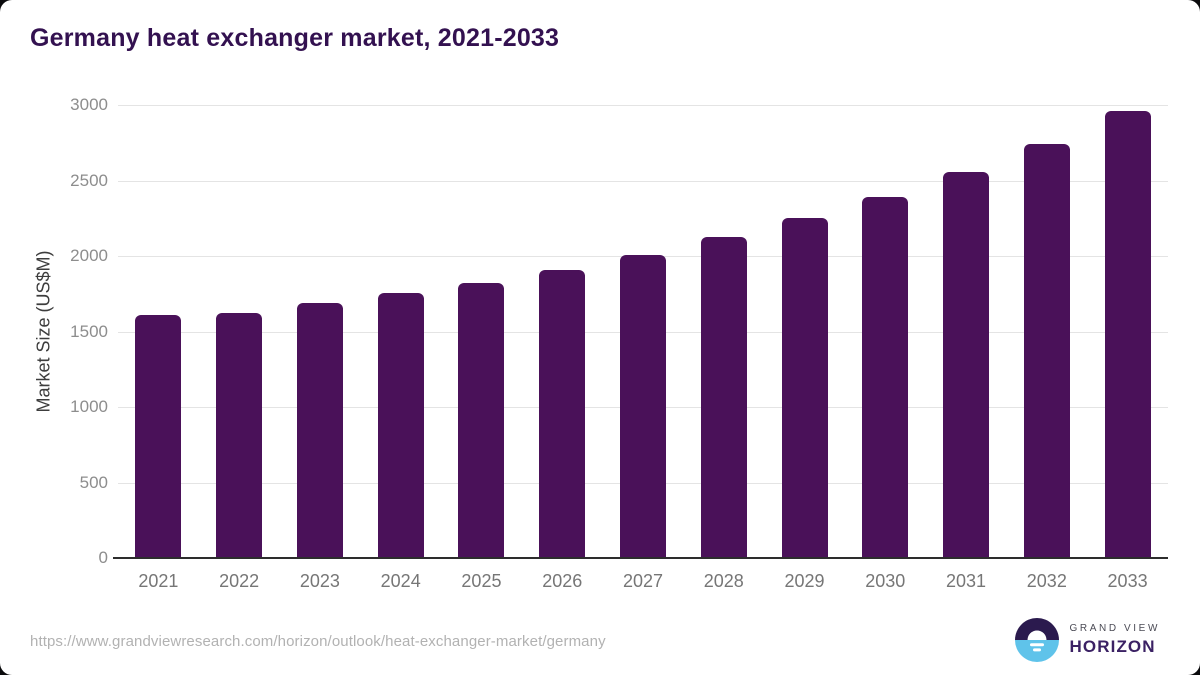  What do you see at coordinates (804, 581) in the screenshot?
I see `x-tick-label: 2029` at bounding box center [804, 581].